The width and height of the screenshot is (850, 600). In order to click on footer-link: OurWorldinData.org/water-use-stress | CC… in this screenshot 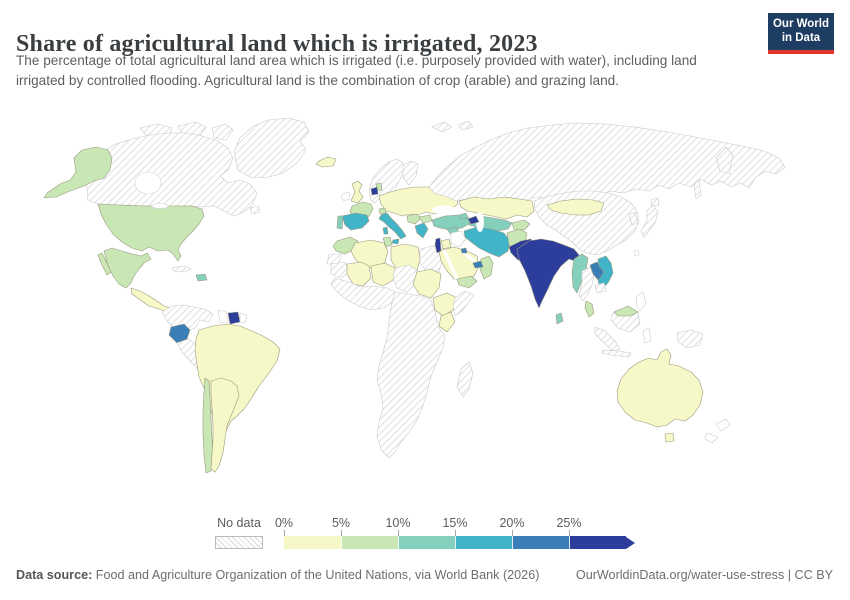, I will do `click(704, 575)`.